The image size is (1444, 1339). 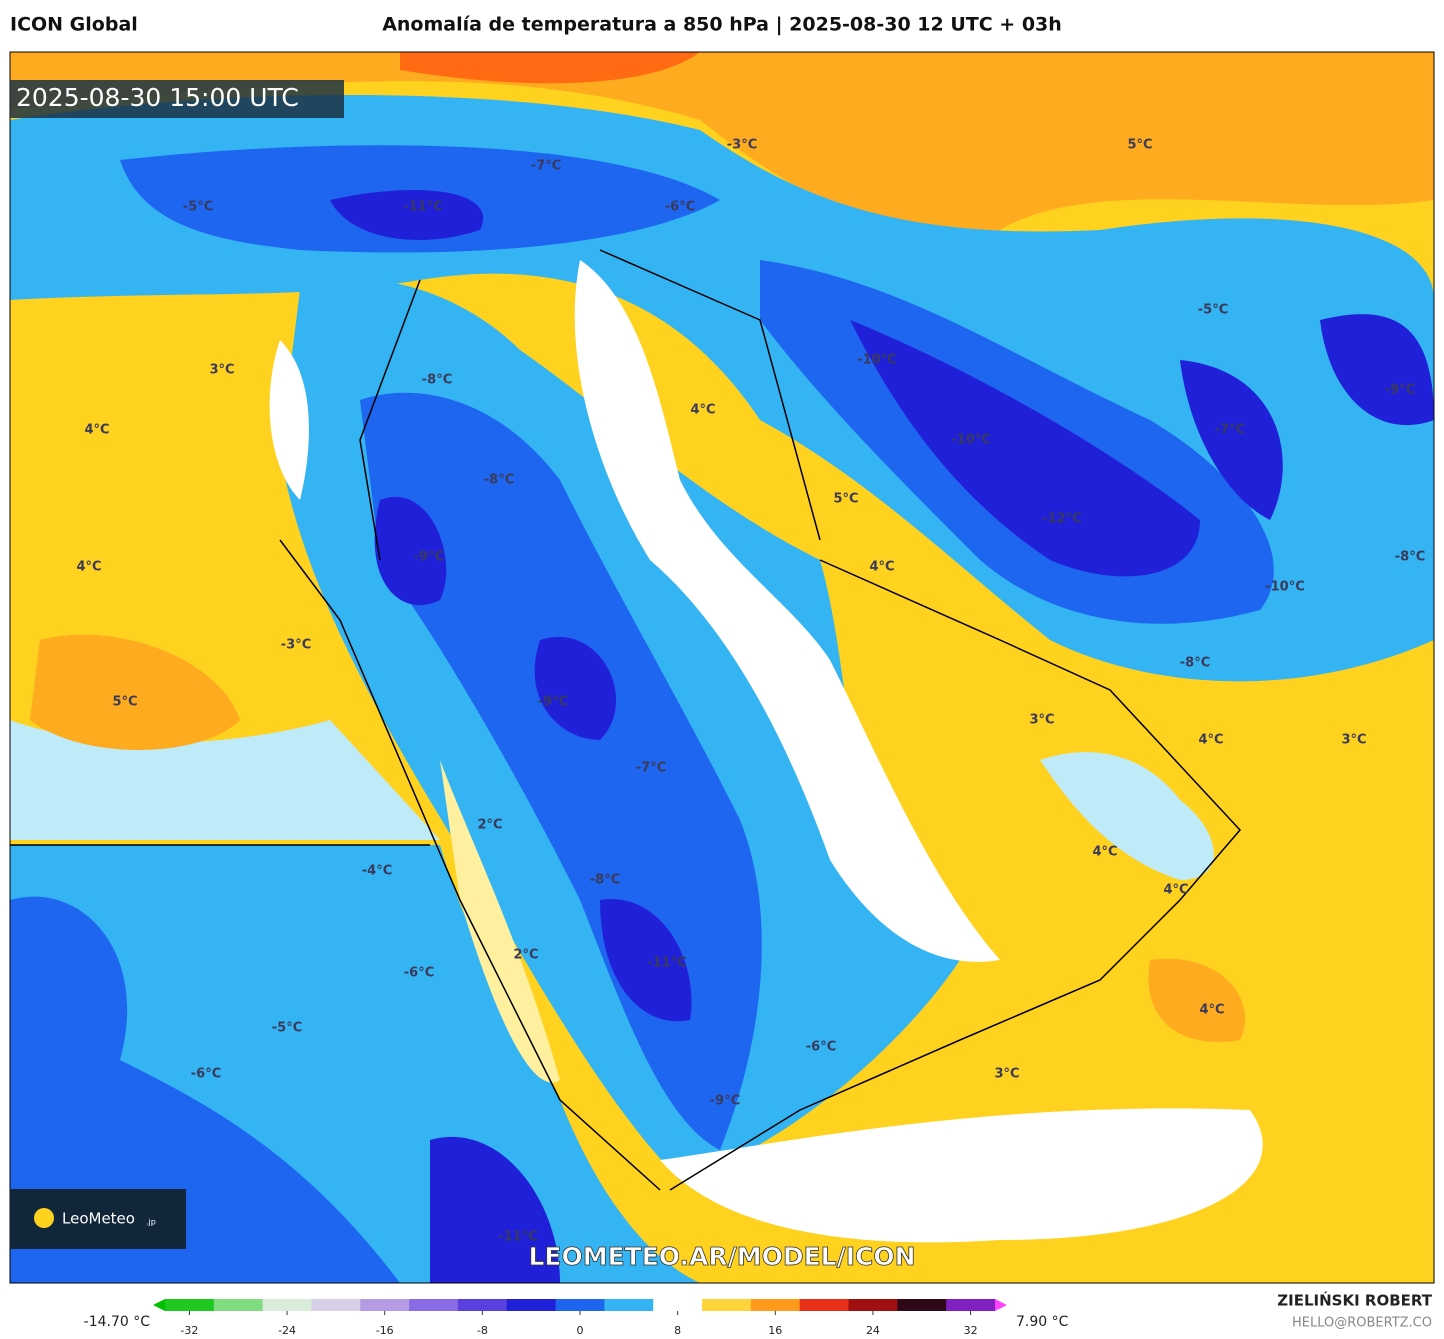 What do you see at coordinates (151, 1222) in the screenshot?
I see `logo-suffix: .jp` at bounding box center [151, 1222].